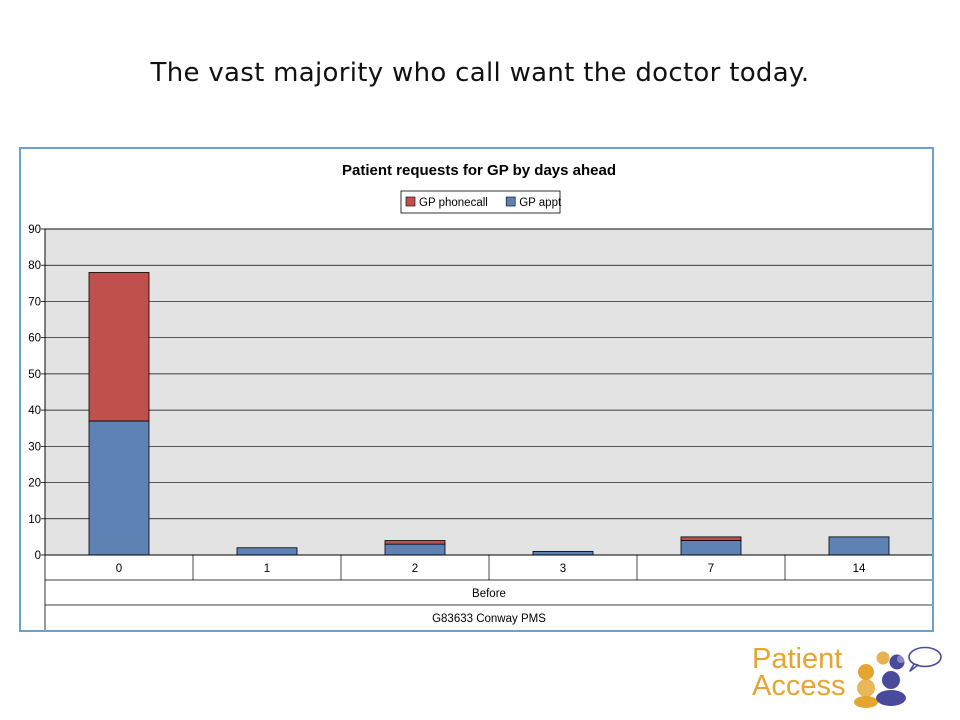 The width and height of the screenshot is (960, 720). What do you see at coordinates (34, 375) in the screenshot?
I see `y-tick-label: 50` at bounding box center [34, 375].